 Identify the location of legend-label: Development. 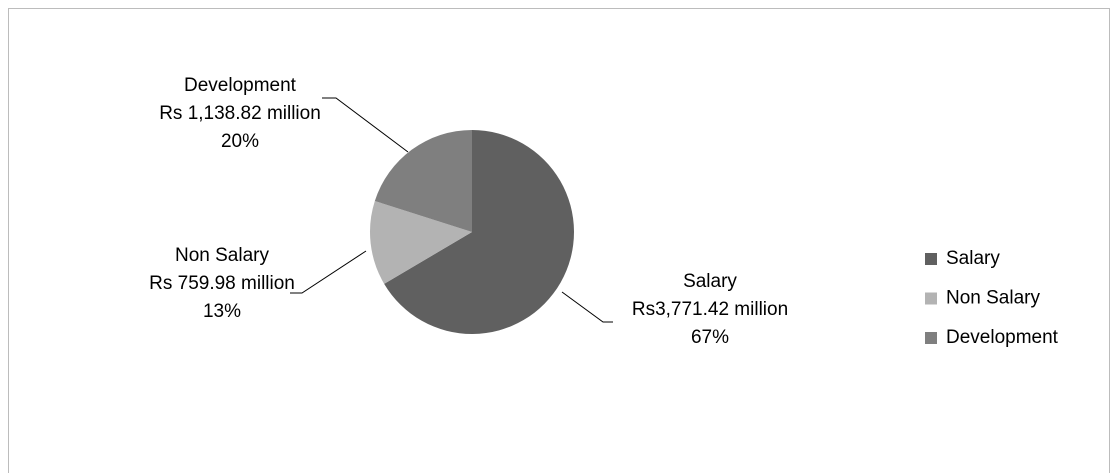
(1002, 337).